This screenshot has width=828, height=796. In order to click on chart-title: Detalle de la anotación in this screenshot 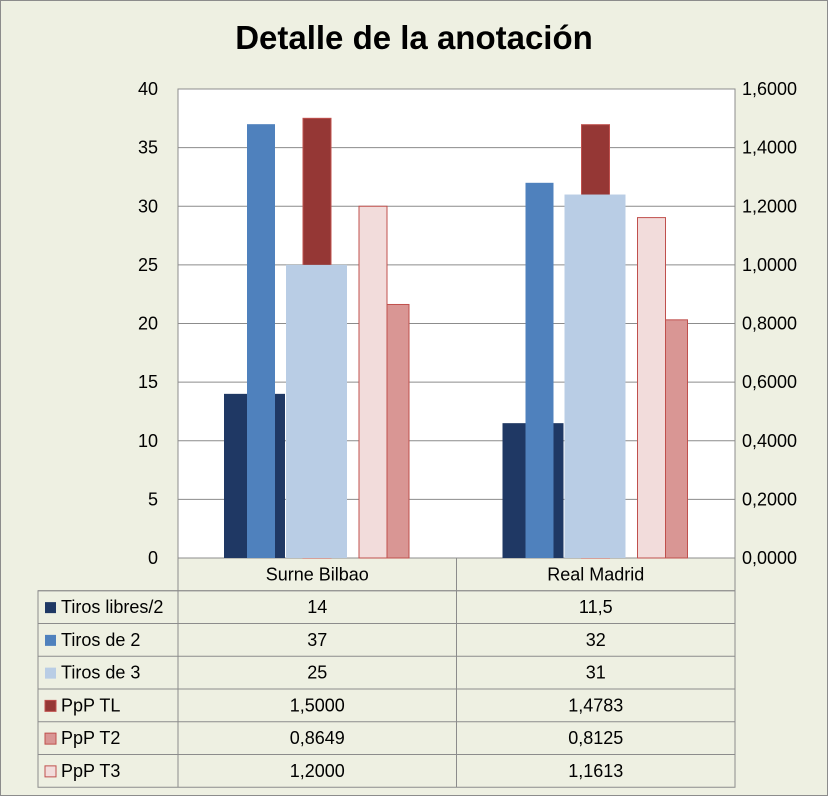, I will do `click(414, 37)`.